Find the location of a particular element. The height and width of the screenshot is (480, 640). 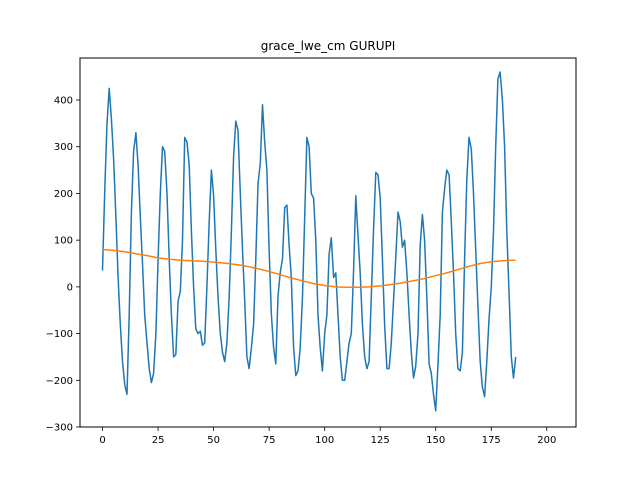

x-tick-label: 175 is located at coordinates (491, 440).